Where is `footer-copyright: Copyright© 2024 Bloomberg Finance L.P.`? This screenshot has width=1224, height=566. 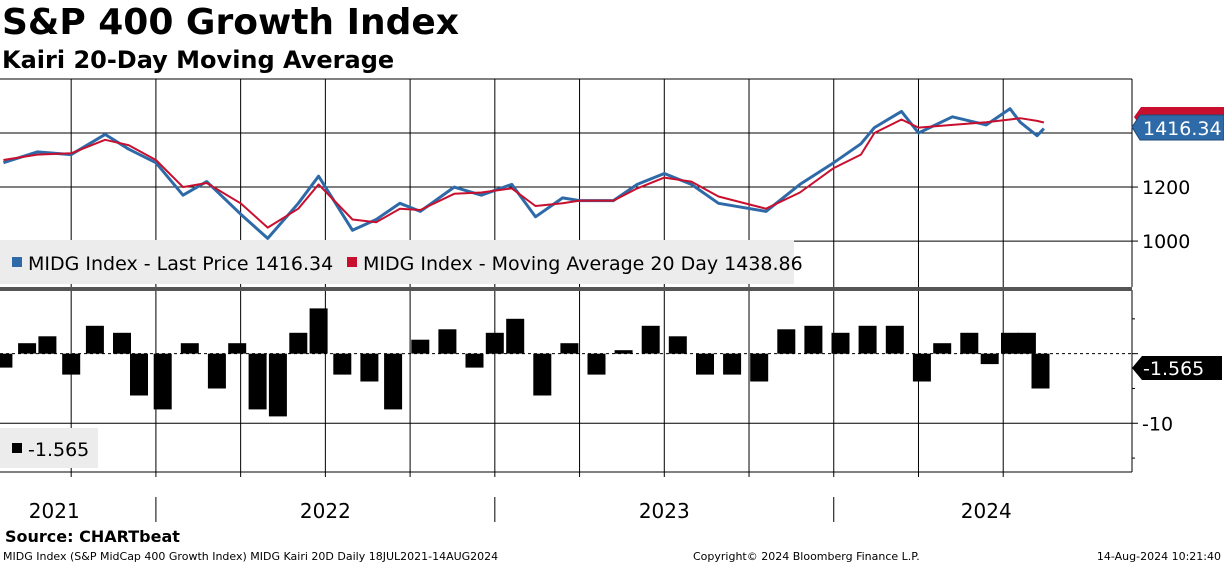
footer-copyright: Copyright© 2024 Bloomberg Finance L.P. is located at coordinates (806, 556).